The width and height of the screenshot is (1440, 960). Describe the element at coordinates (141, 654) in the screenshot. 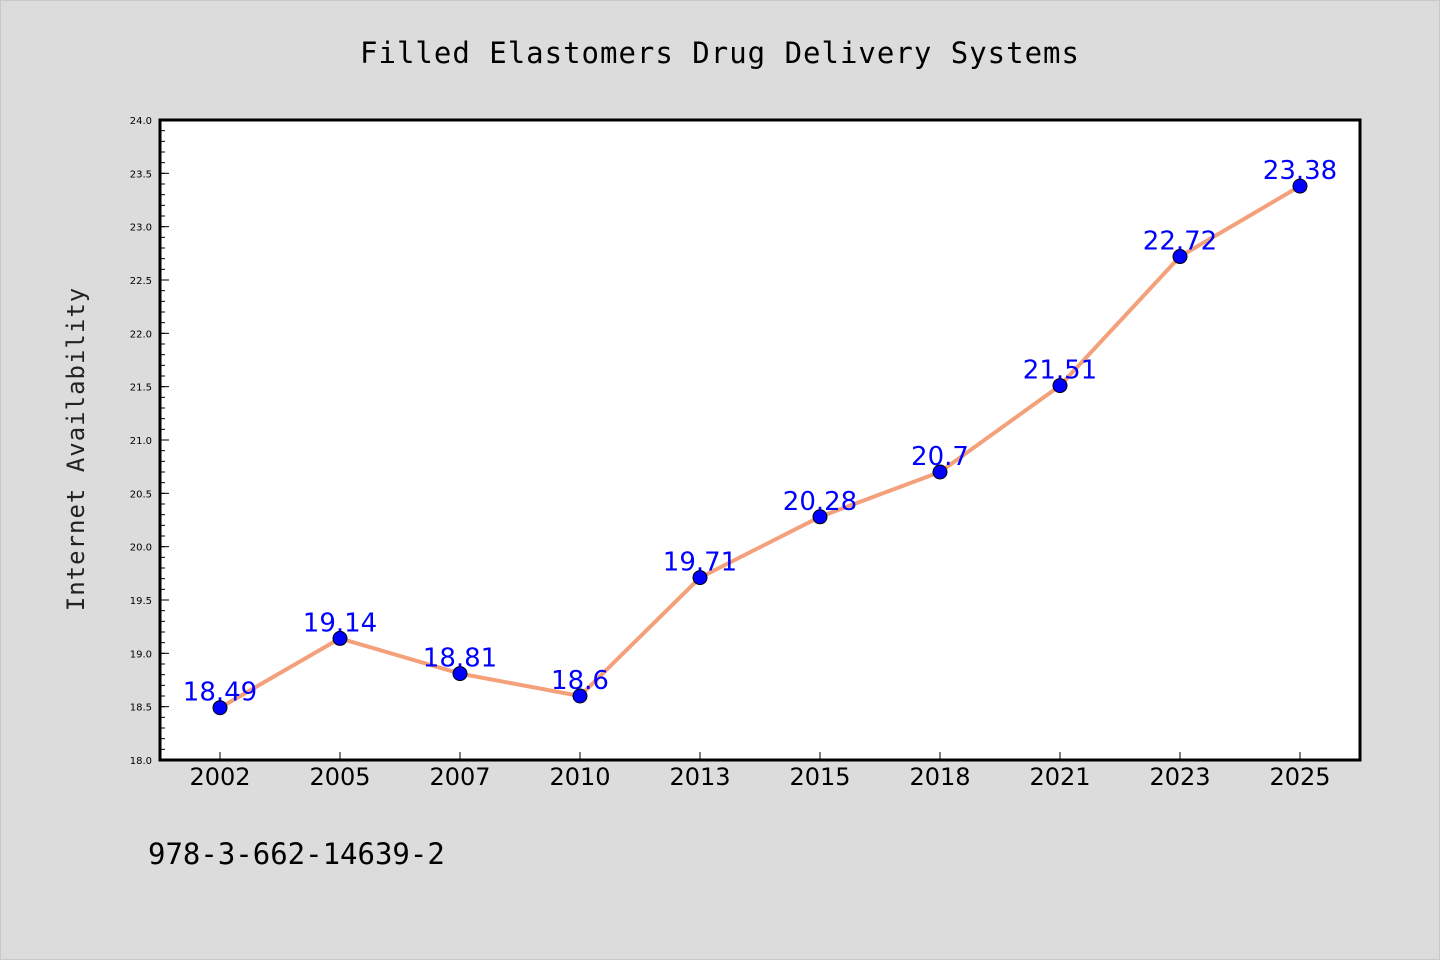

I see `y-tick-label: 19.0` at that location.